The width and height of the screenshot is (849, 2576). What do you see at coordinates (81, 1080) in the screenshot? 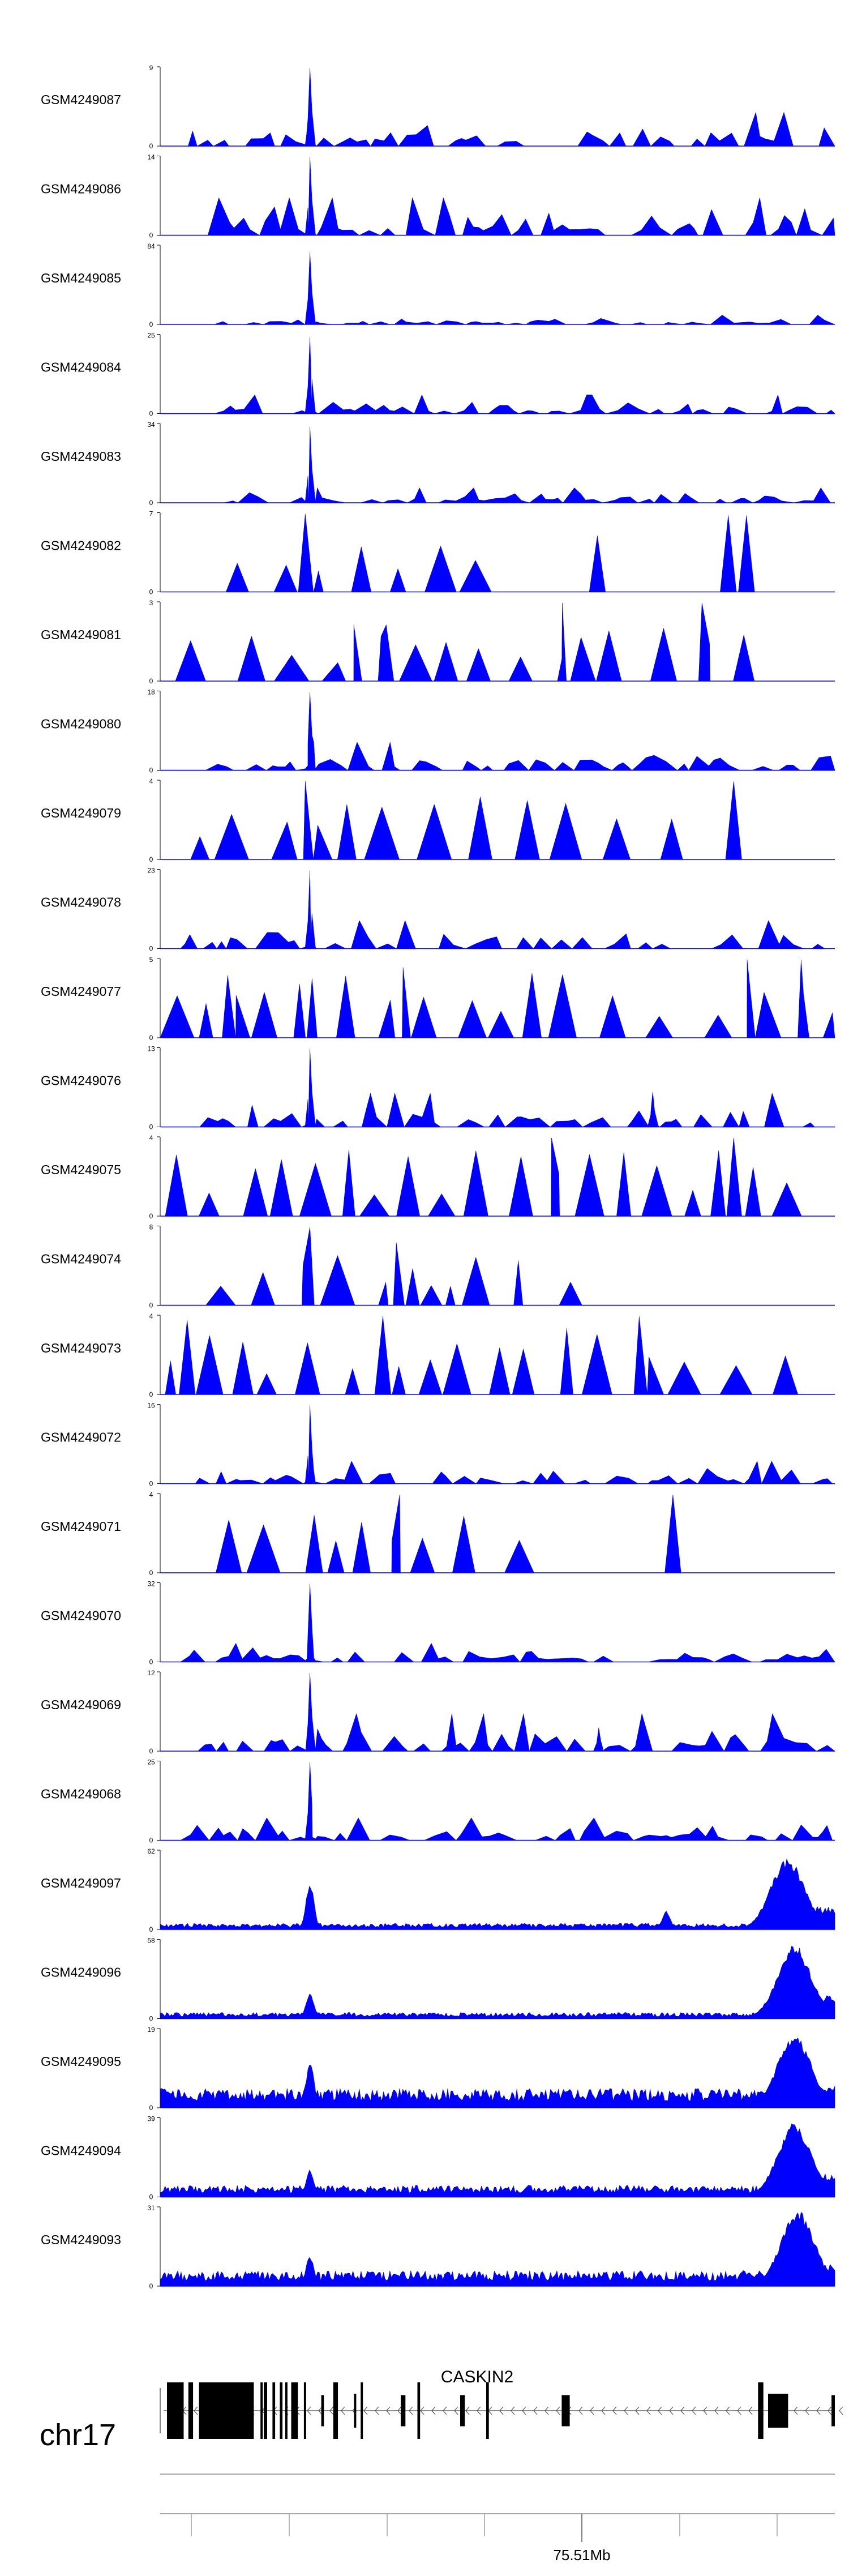
I see `track-label: GSM4249076` at bounding box center [81, 1080].